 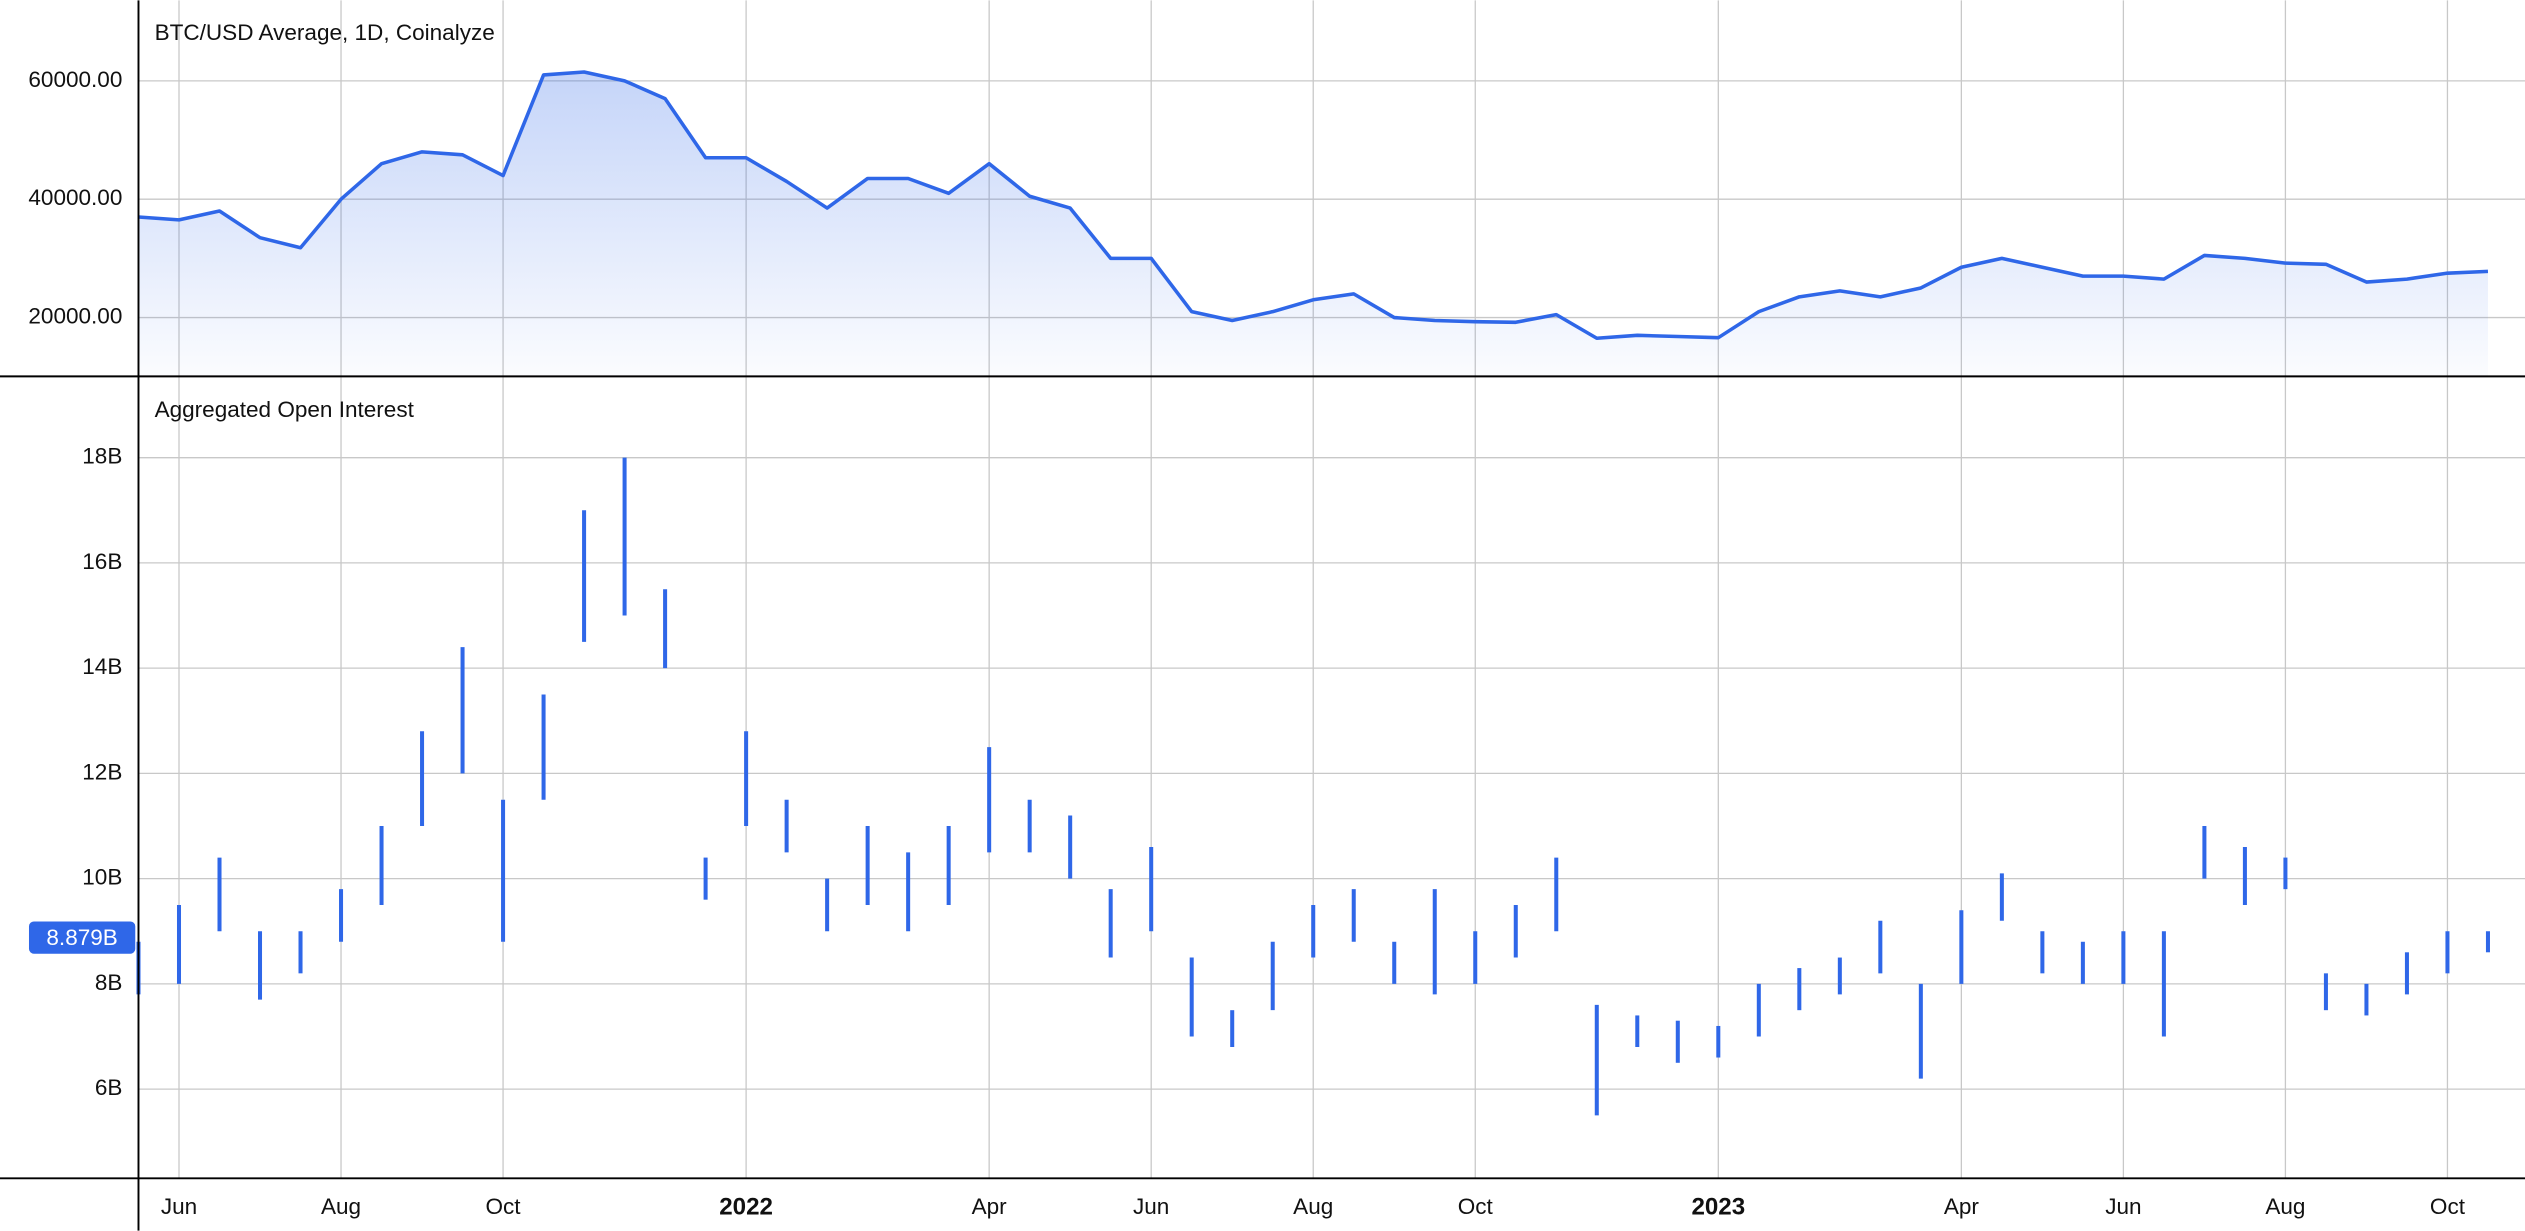 What do you see at coordinates (75, 79) in the screenshot?
I see `y-tick-label: 60000.00` at bounding box center [75, 79].